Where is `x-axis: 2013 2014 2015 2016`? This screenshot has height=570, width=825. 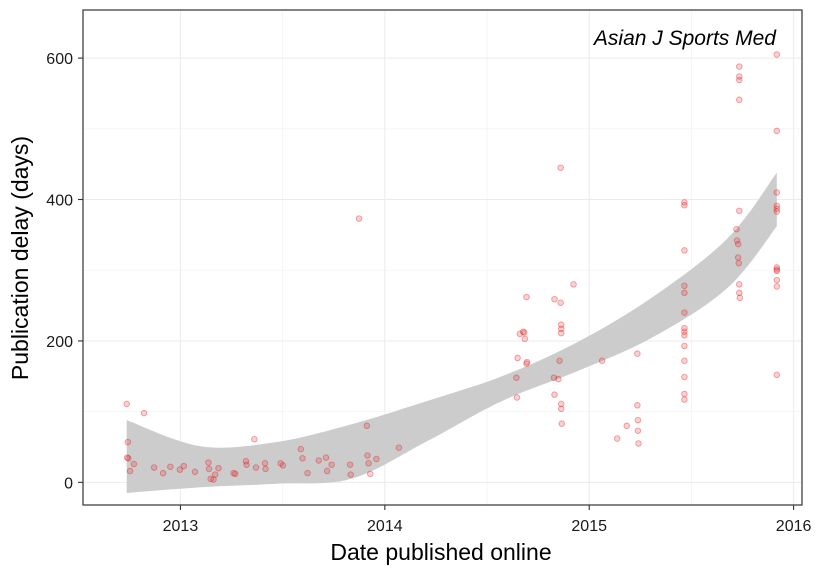
x-axis: 2013 2014 2015 2016 is located at coordinates (487, 520).